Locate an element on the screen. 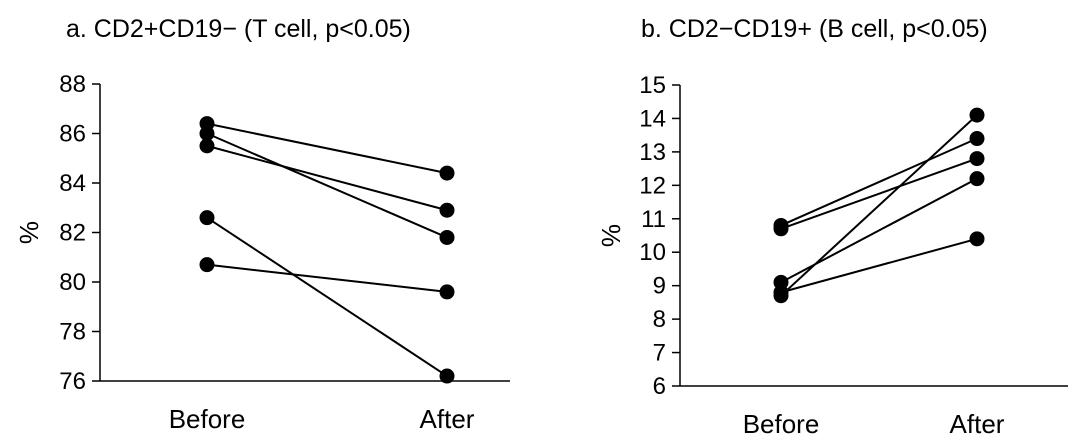  panel-b-y-tick-label: 7 is located at coordinates (659, 353).